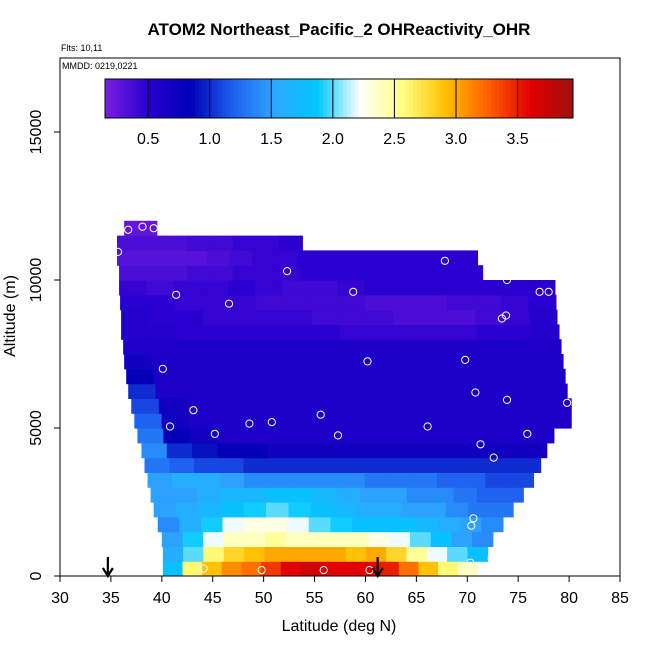 The width and height of the screenshot is (650, 650). Describe the element at coordinates (339, 98) in the screenshot. I see `colorbar-frame` at that location.